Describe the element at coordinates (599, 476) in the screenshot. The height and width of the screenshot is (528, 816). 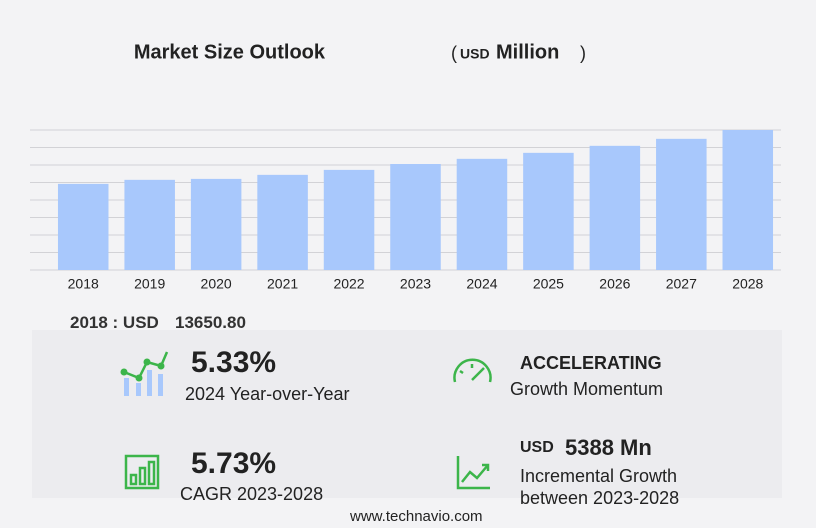
I see `incr-label: Incremental Growth` at that location.